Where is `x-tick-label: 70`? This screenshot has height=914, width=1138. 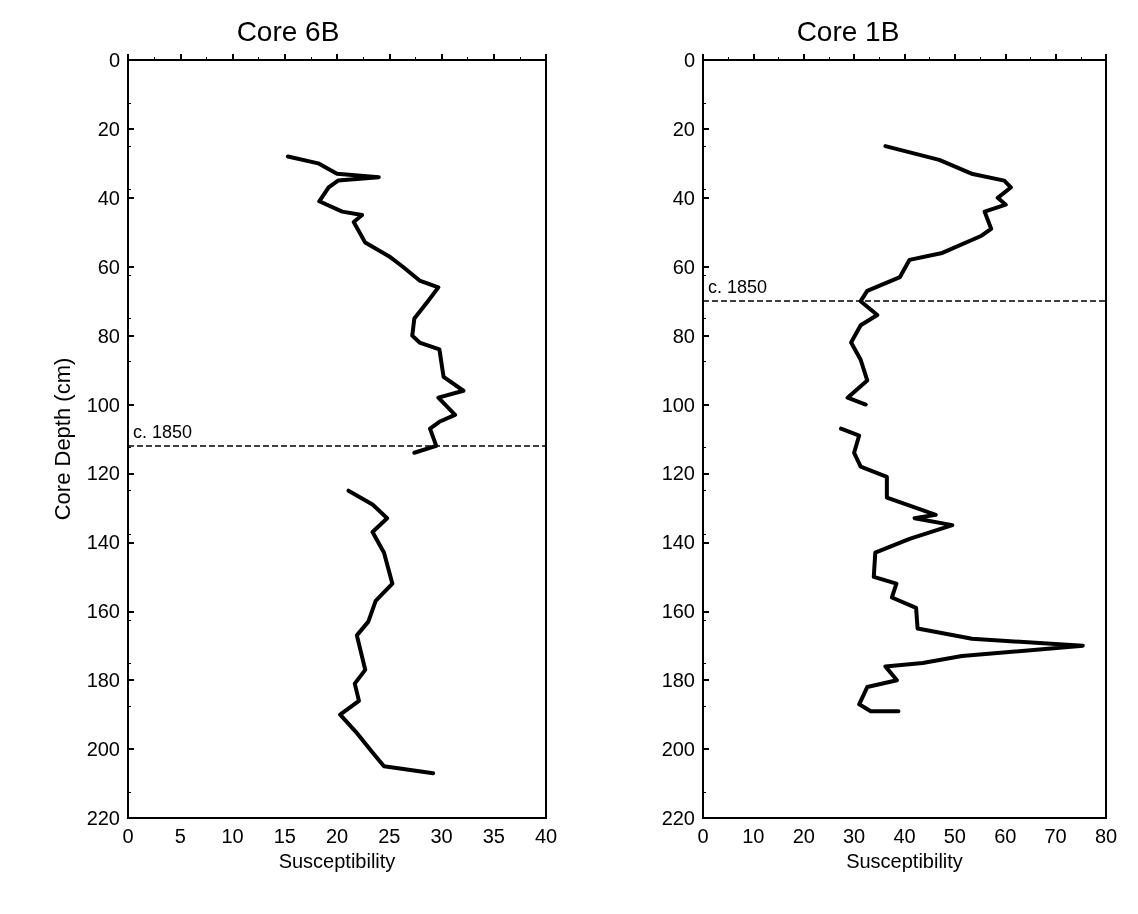 x-tick-label: 70 is located at coordinates (1055, 836).